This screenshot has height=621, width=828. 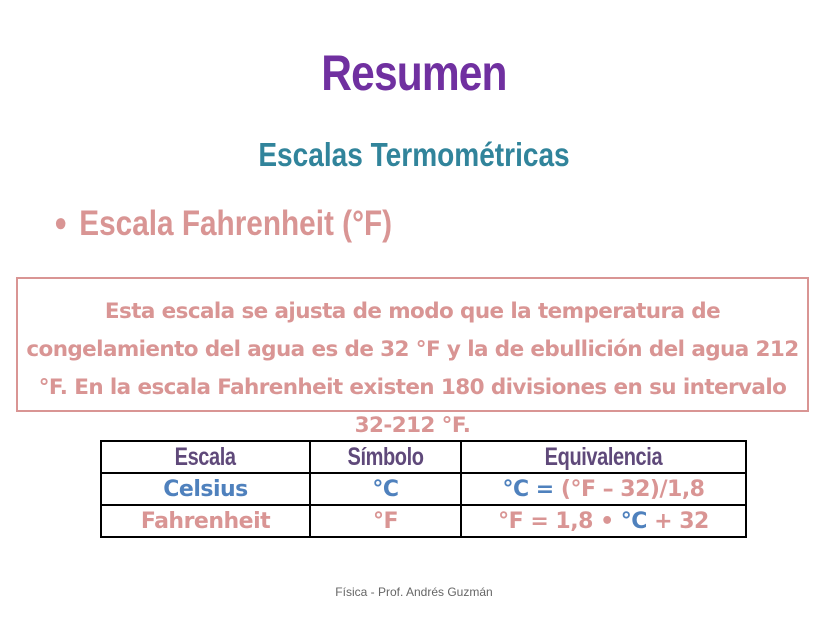 I want to click on footer: Física - Prof. Andrés Guzmán, so click(x=414, y=592).